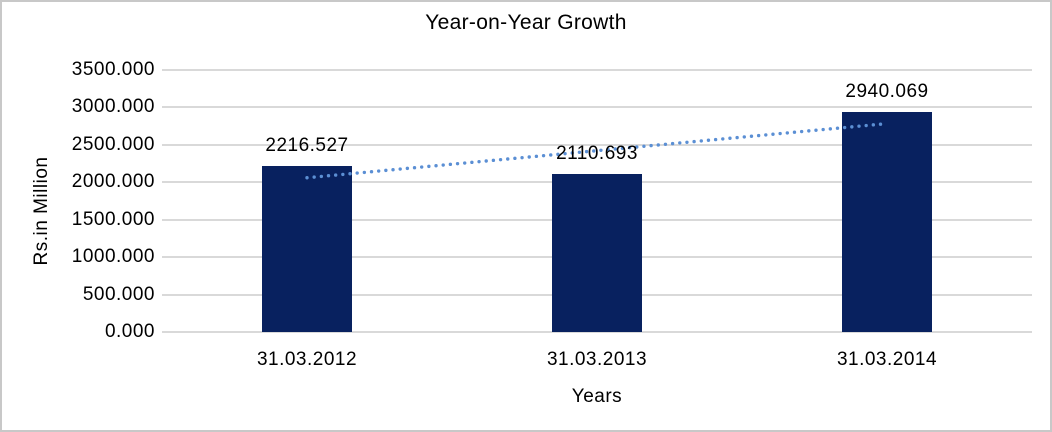 Image resolution: width=1052 pixels, height=432 pixels. What do you see at coordinates (113, 219) in the screenshot?
I see `y-axis-tick-label: 1500.000` at bounding box center [113, 219].